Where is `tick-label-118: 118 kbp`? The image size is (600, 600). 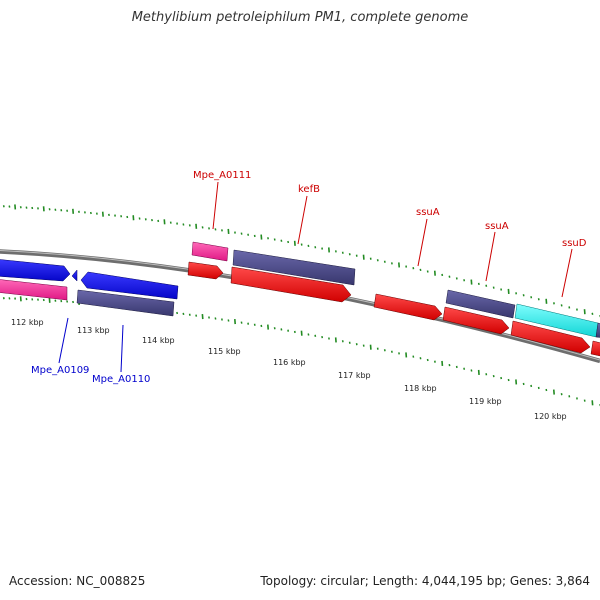
tick-label-118: 118 kbp is located at coordinates (420, 388).